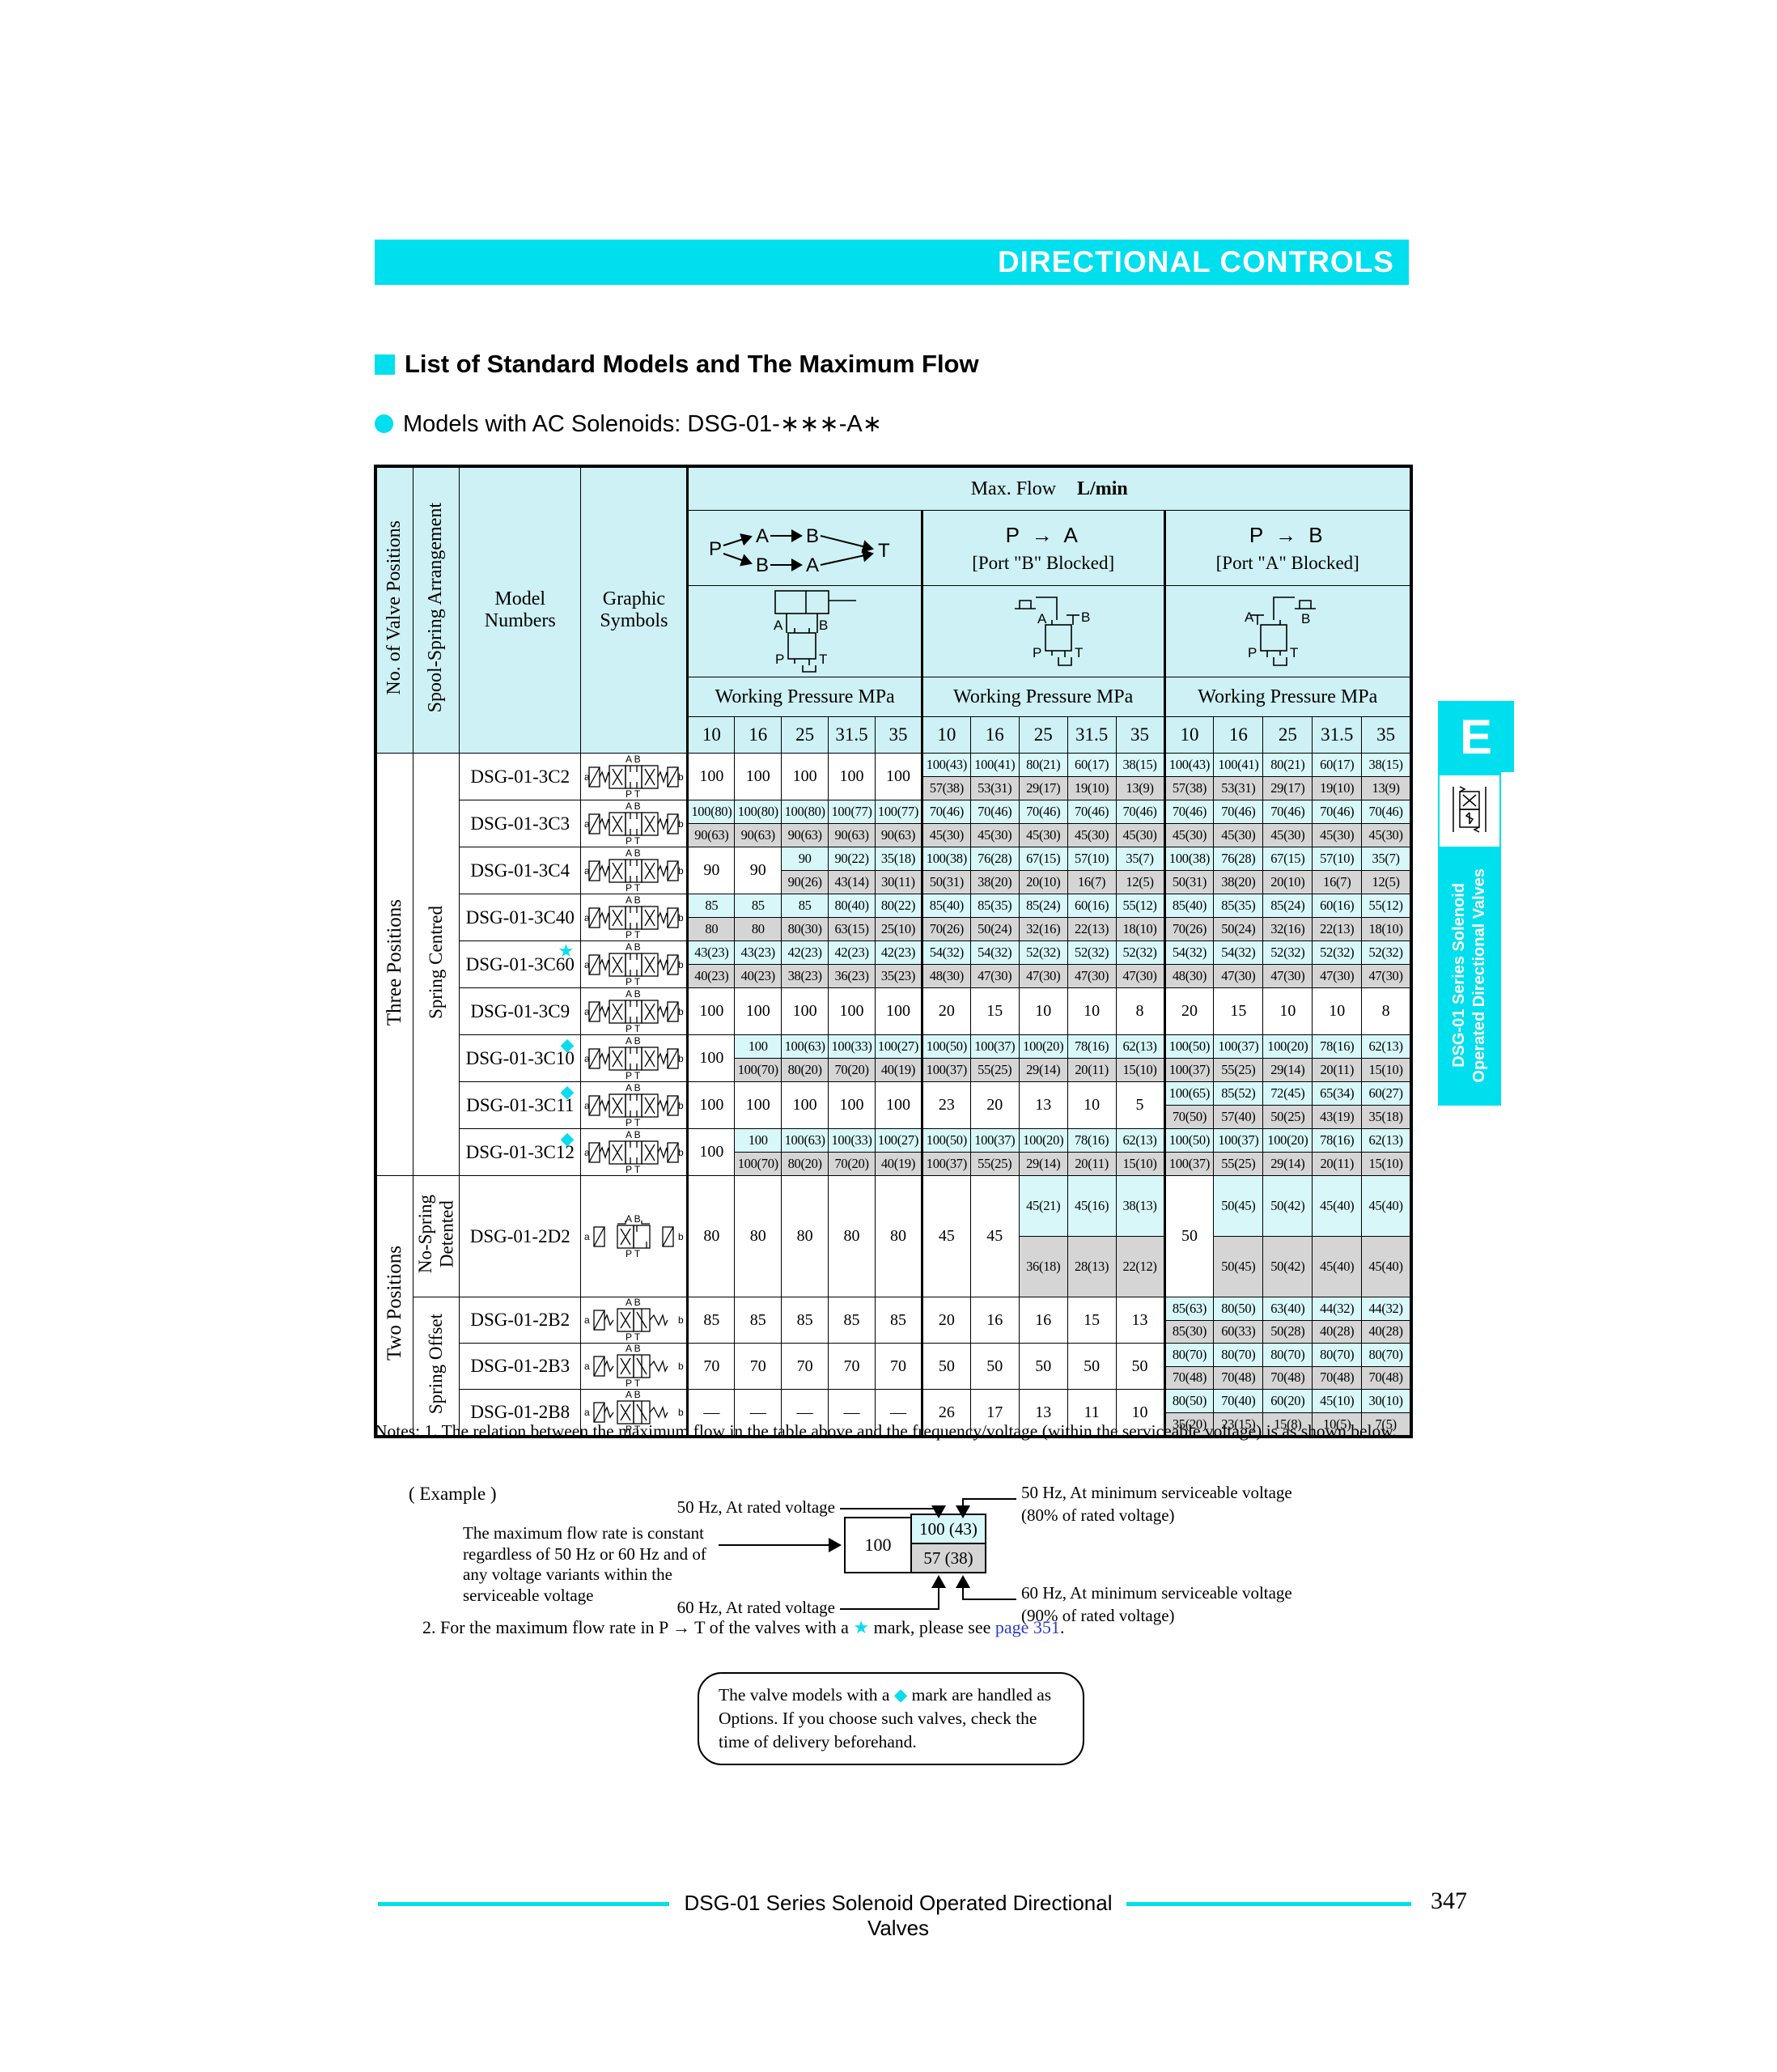  Describe the element at coordinates (805, 1320) in the screenshot. I see `flow-cell: 85` at that location.